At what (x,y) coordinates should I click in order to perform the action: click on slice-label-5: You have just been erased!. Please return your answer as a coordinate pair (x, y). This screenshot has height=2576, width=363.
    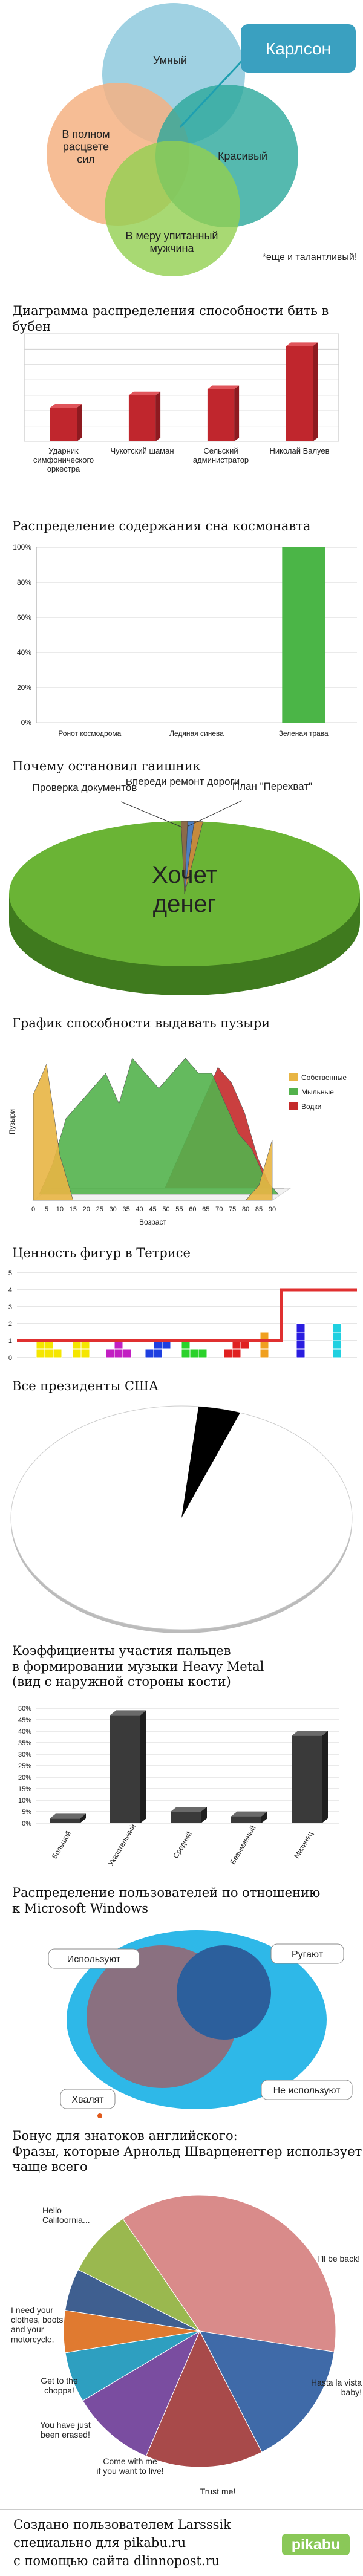
    Looking at the image, I should click on (65, 2430).